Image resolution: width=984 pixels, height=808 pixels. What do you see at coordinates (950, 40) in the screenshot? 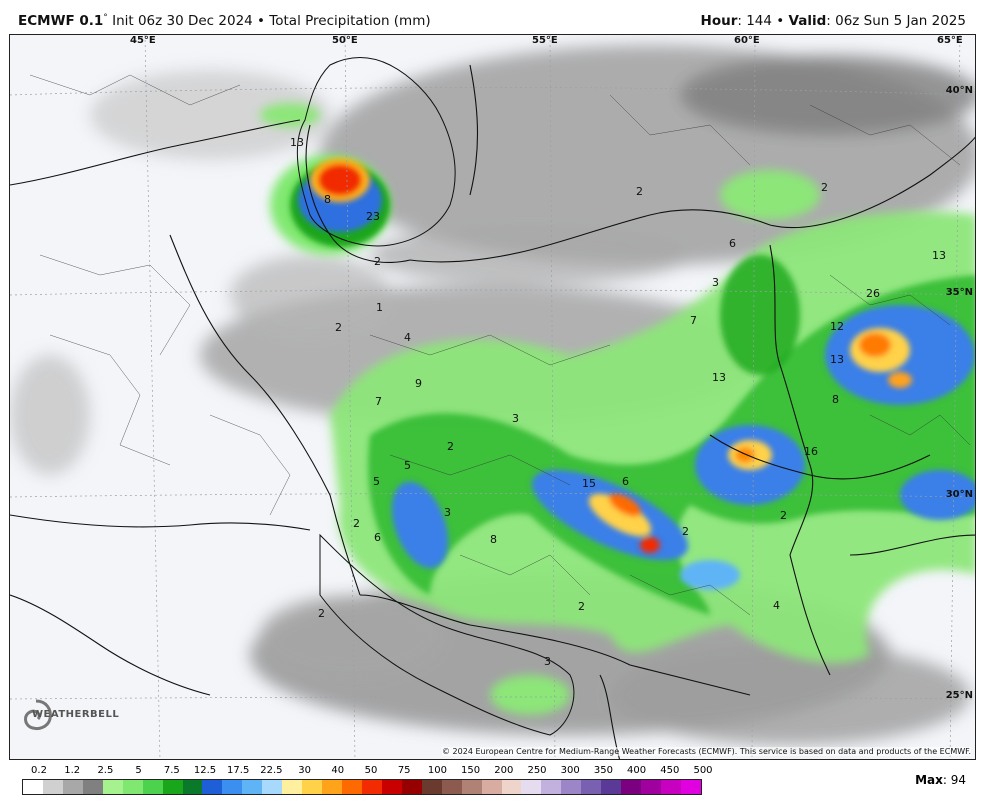
I see `lon-label: 65°E` at bounding box center [950, 40].